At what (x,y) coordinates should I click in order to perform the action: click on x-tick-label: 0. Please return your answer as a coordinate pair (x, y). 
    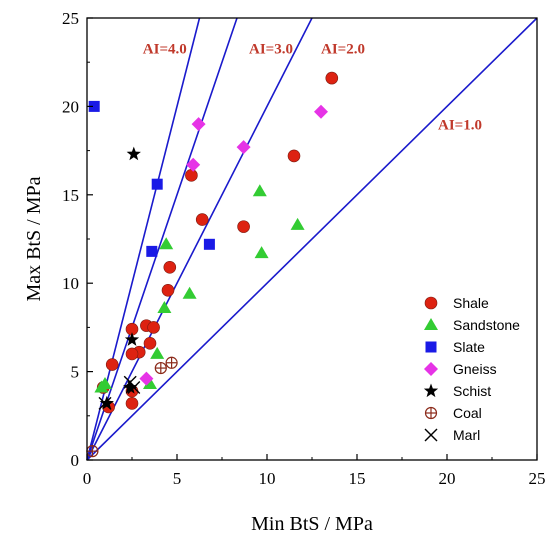
    Looking at the image, I should click on (87, 478).